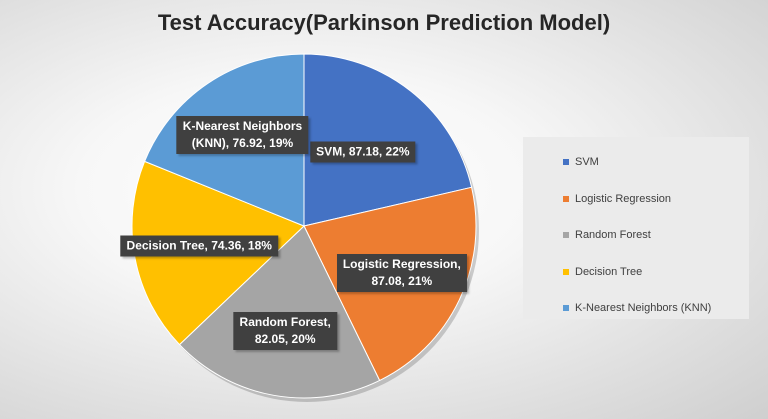  What do you see at coordinates (285, 321) in the screenshot?
I see `data-label-line: Random Forest,` at bounding box center [285, 321].